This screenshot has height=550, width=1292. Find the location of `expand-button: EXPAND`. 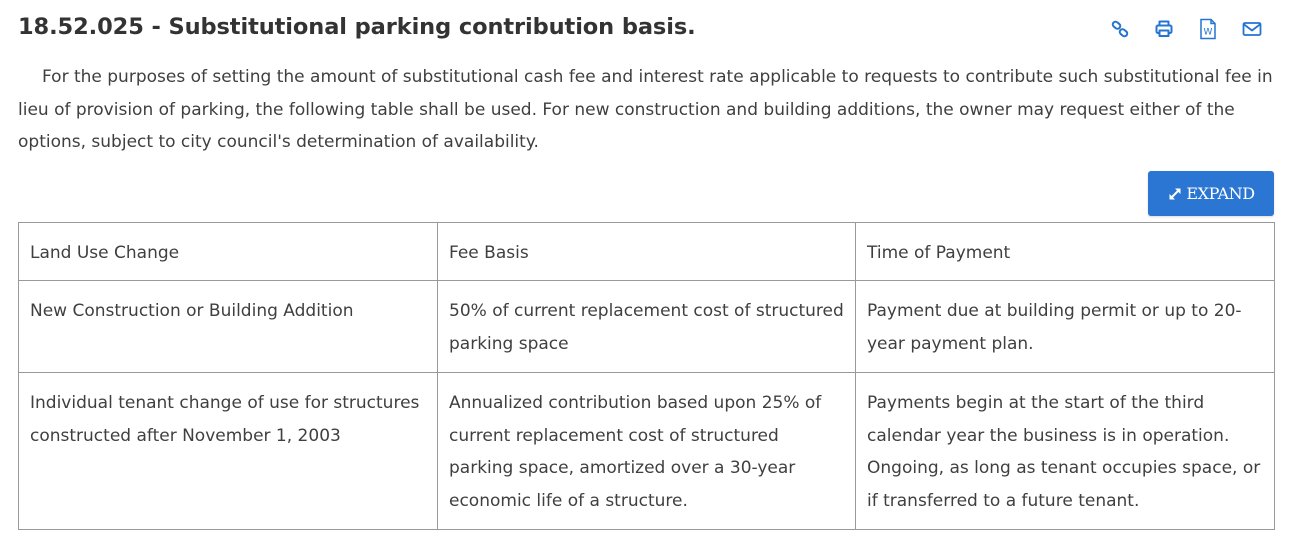

expand-button: EXPAND is located at coordinates (1211, 193).